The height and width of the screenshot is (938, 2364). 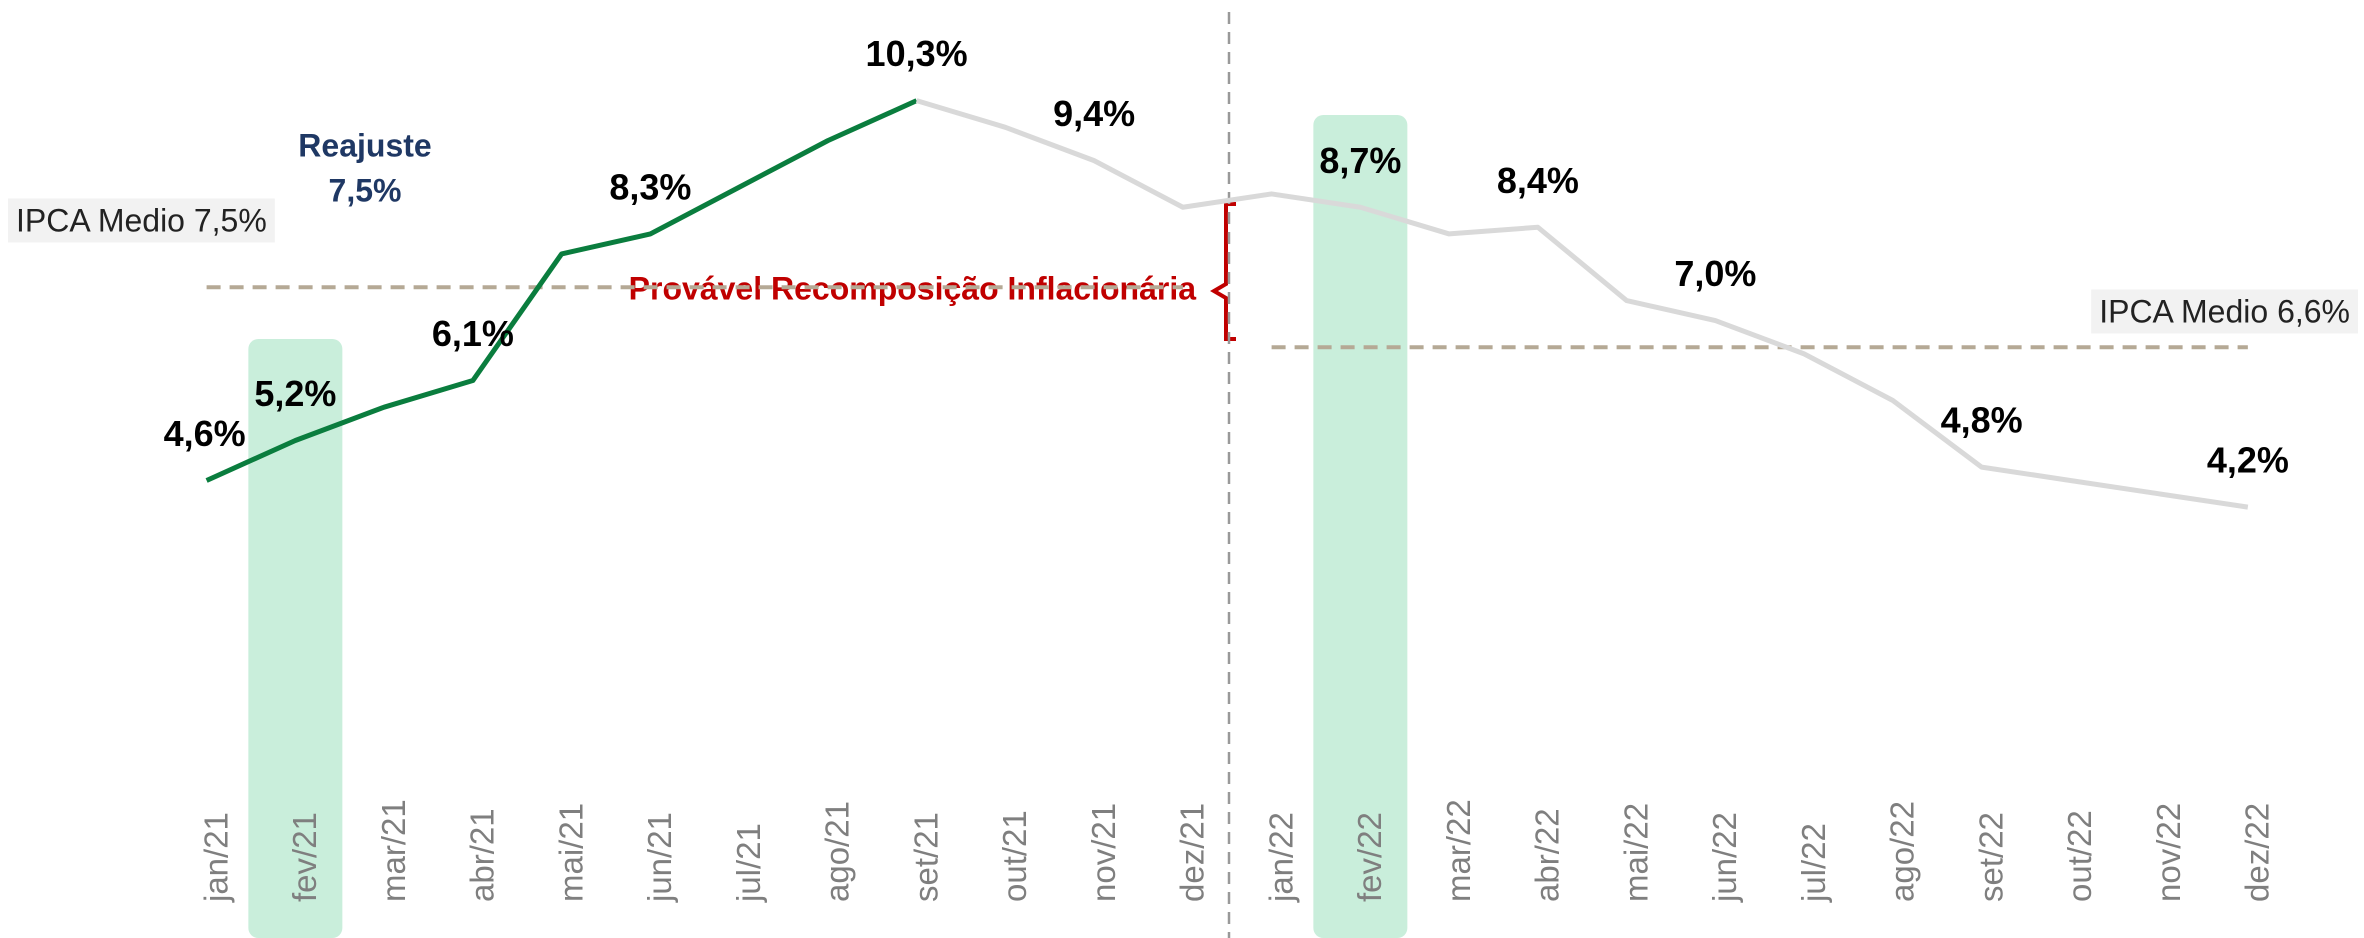 What do you see at coordinates (364, 145) in the screenshot?
I see `annotation: Reajuste` at bounding box center [364, 145].